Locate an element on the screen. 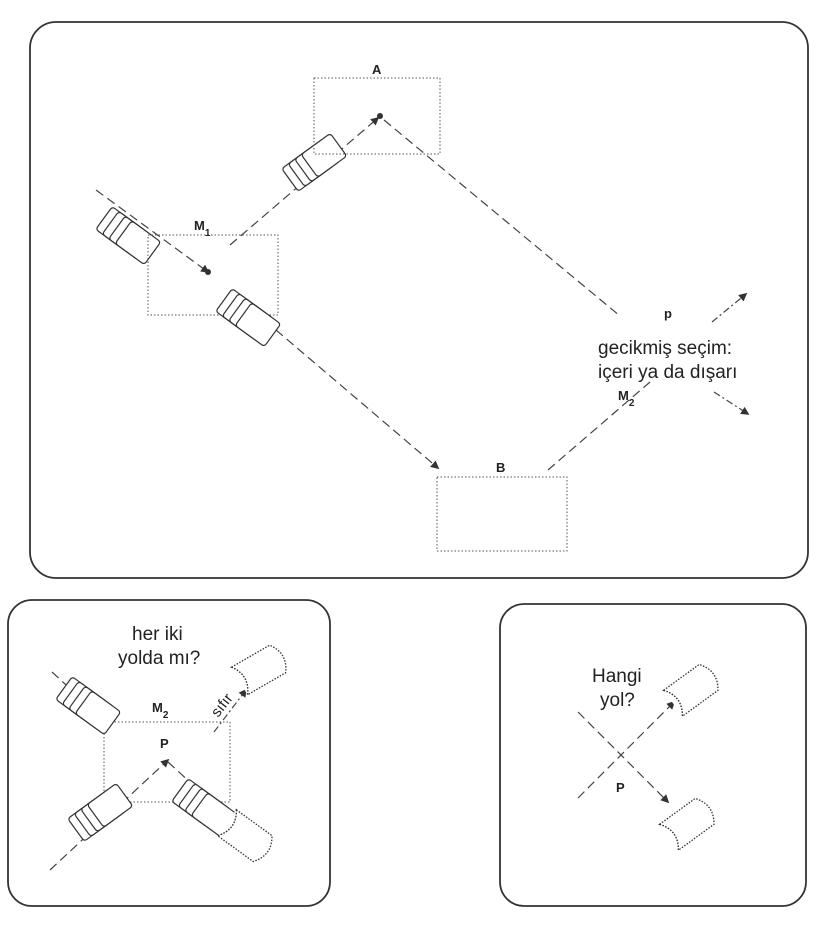 The image size is (818, 929). box-b is located at coordinates (502, 514).